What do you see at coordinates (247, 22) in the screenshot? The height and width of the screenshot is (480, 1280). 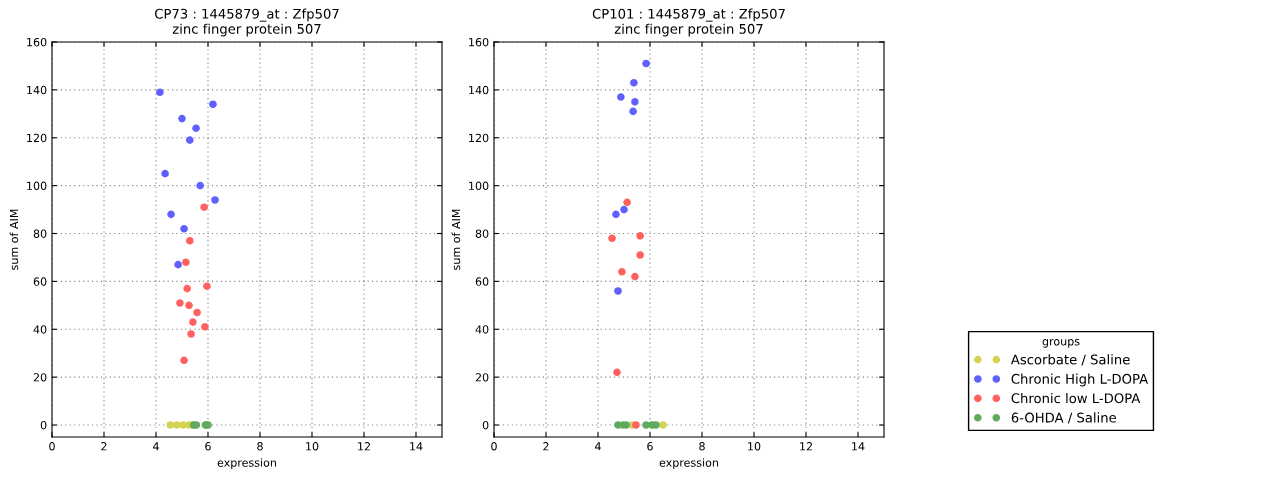 I see `chart-title: CP73 : 1445879_at : Zfp507 zinc finger protein 507` at bounding box center [247, 22].